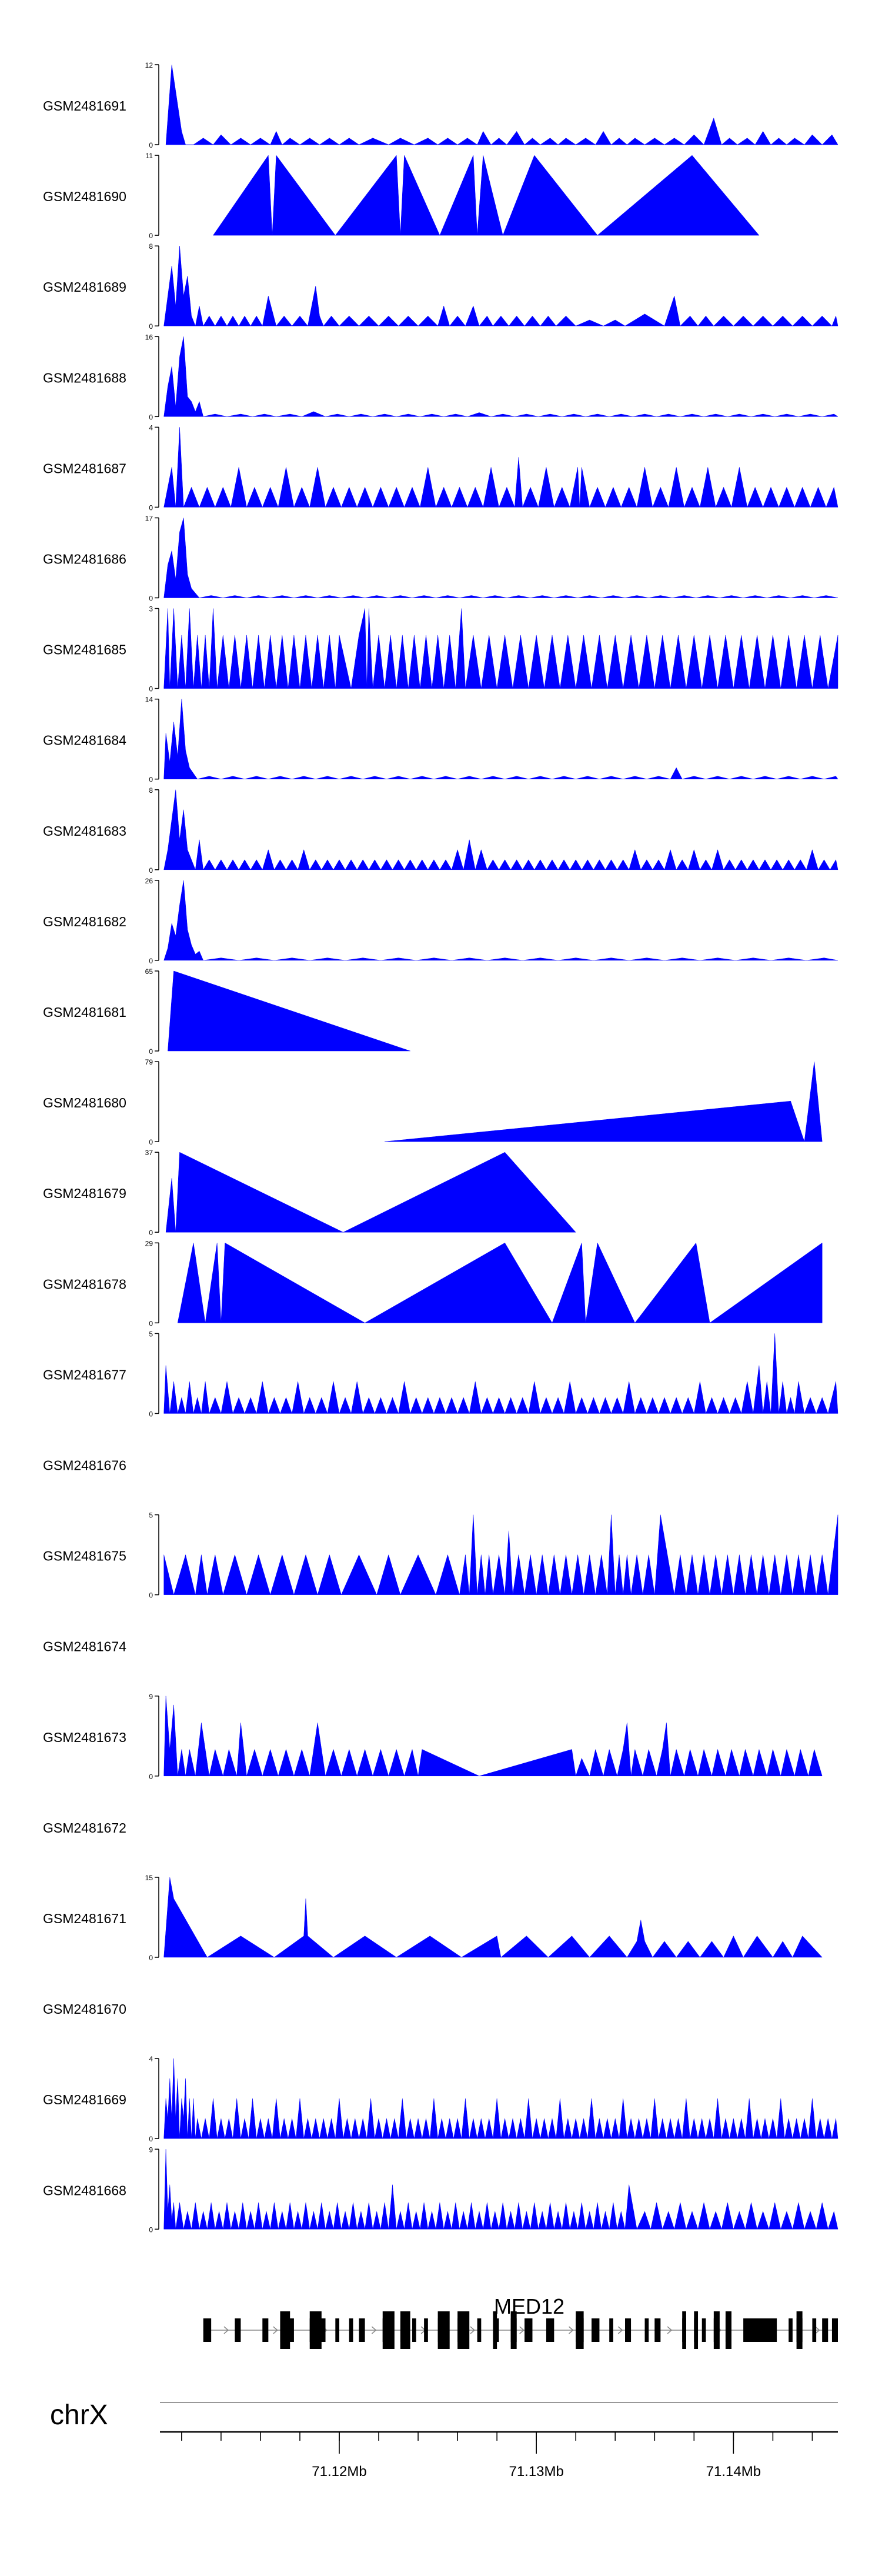 Image resolution: width=882 pixels, height=2576 pixels. What do you see at coordinates (84, 468) in the screenshot?
I see `track-label: GSM2481687` at bounding box center [84, 468].